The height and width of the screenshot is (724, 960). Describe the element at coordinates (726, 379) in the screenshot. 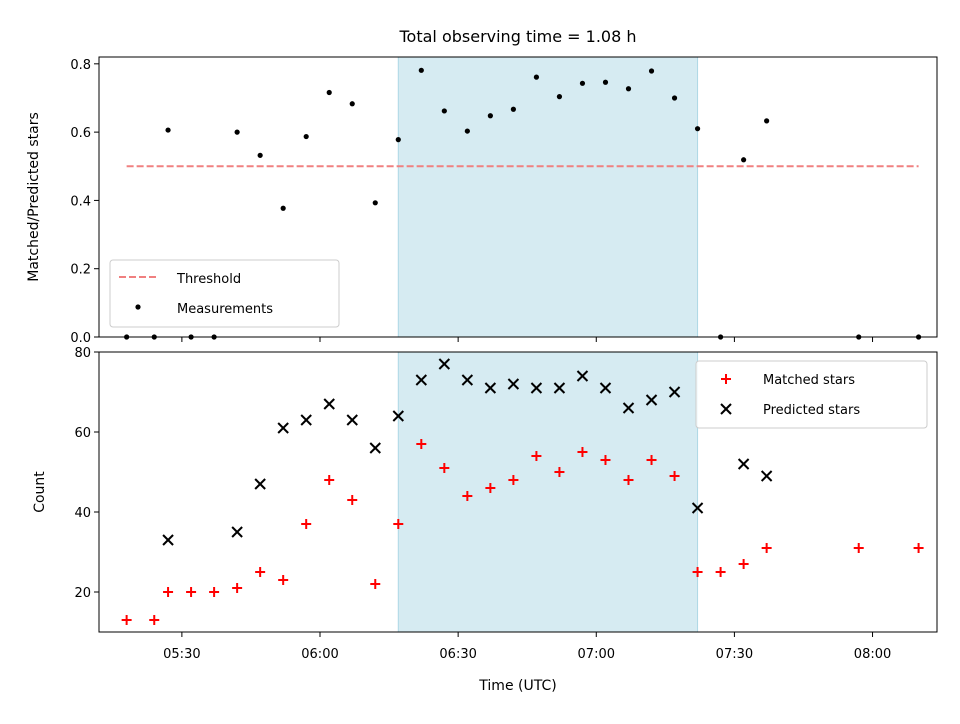

I see `legend-matched-swatch` at that location.